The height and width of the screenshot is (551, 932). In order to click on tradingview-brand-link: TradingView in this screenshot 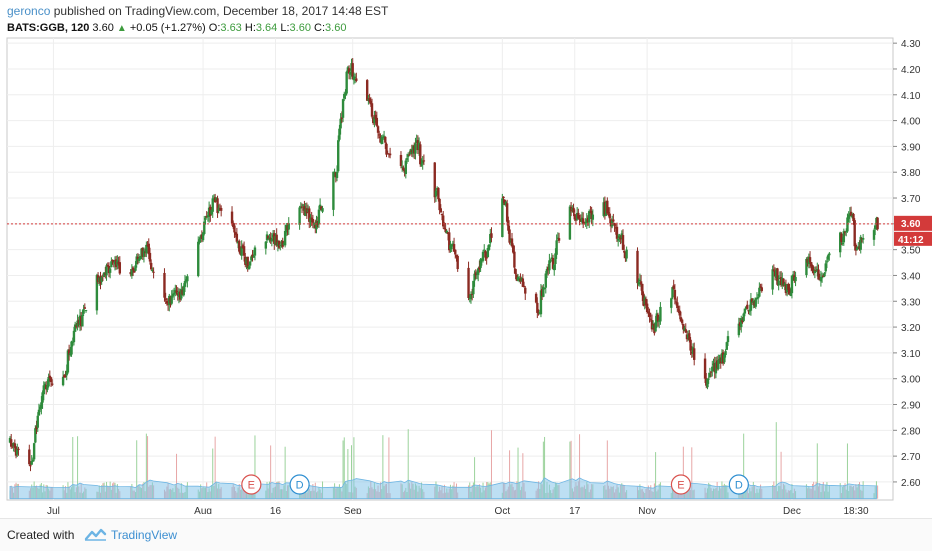, I will do `click(144, 535)`.